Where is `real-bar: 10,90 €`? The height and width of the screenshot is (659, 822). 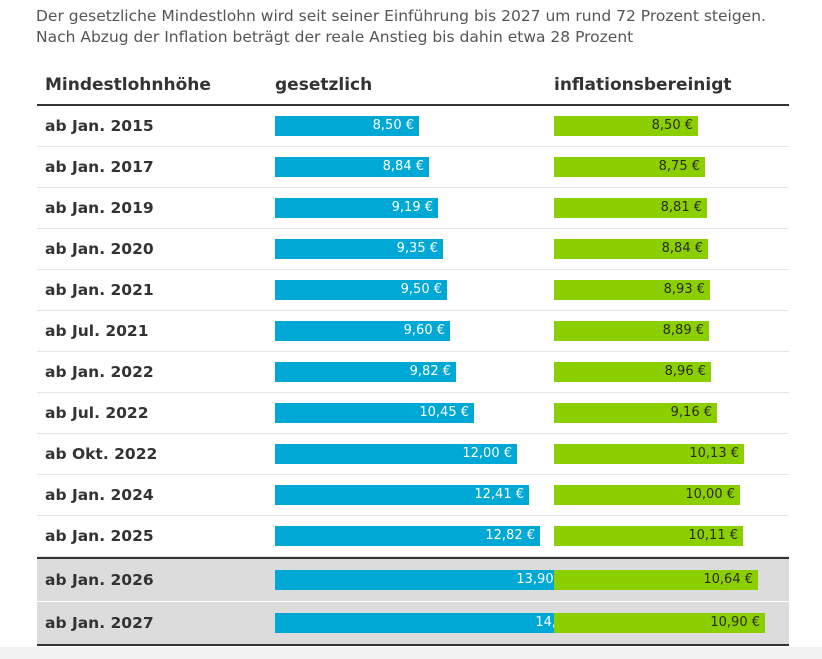
real-bar: 10,90 € is located at coordinates (659, 623).